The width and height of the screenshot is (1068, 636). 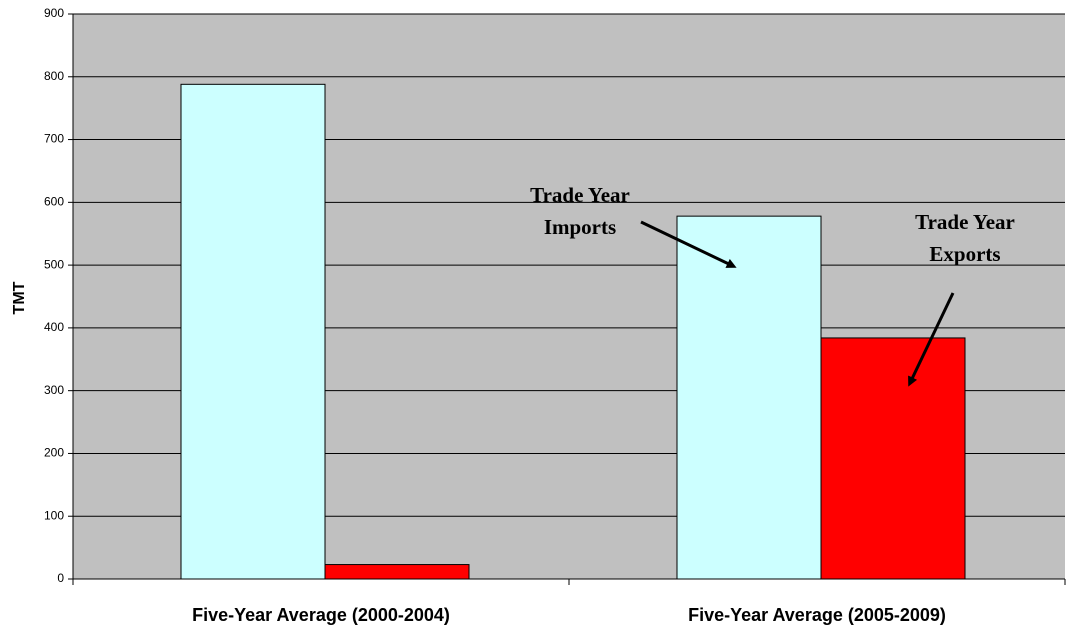 What do you see at coordinates (54, 515) in the screenshot?
I see `y-tick-label: 100` at bounding box center [54, 515].